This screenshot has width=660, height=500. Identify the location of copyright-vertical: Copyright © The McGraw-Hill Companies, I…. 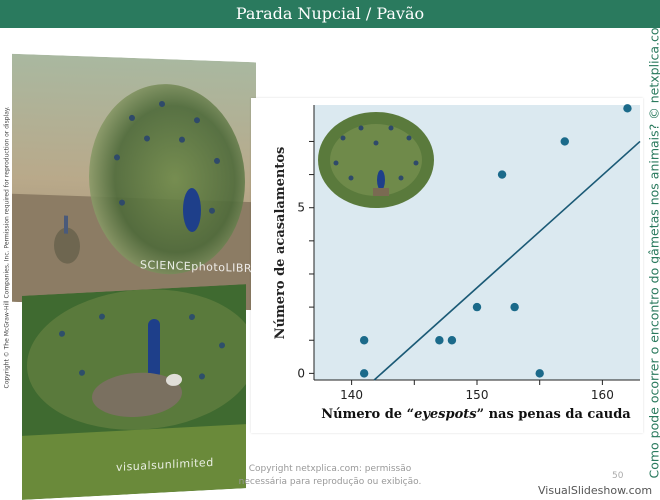
(7, 247).